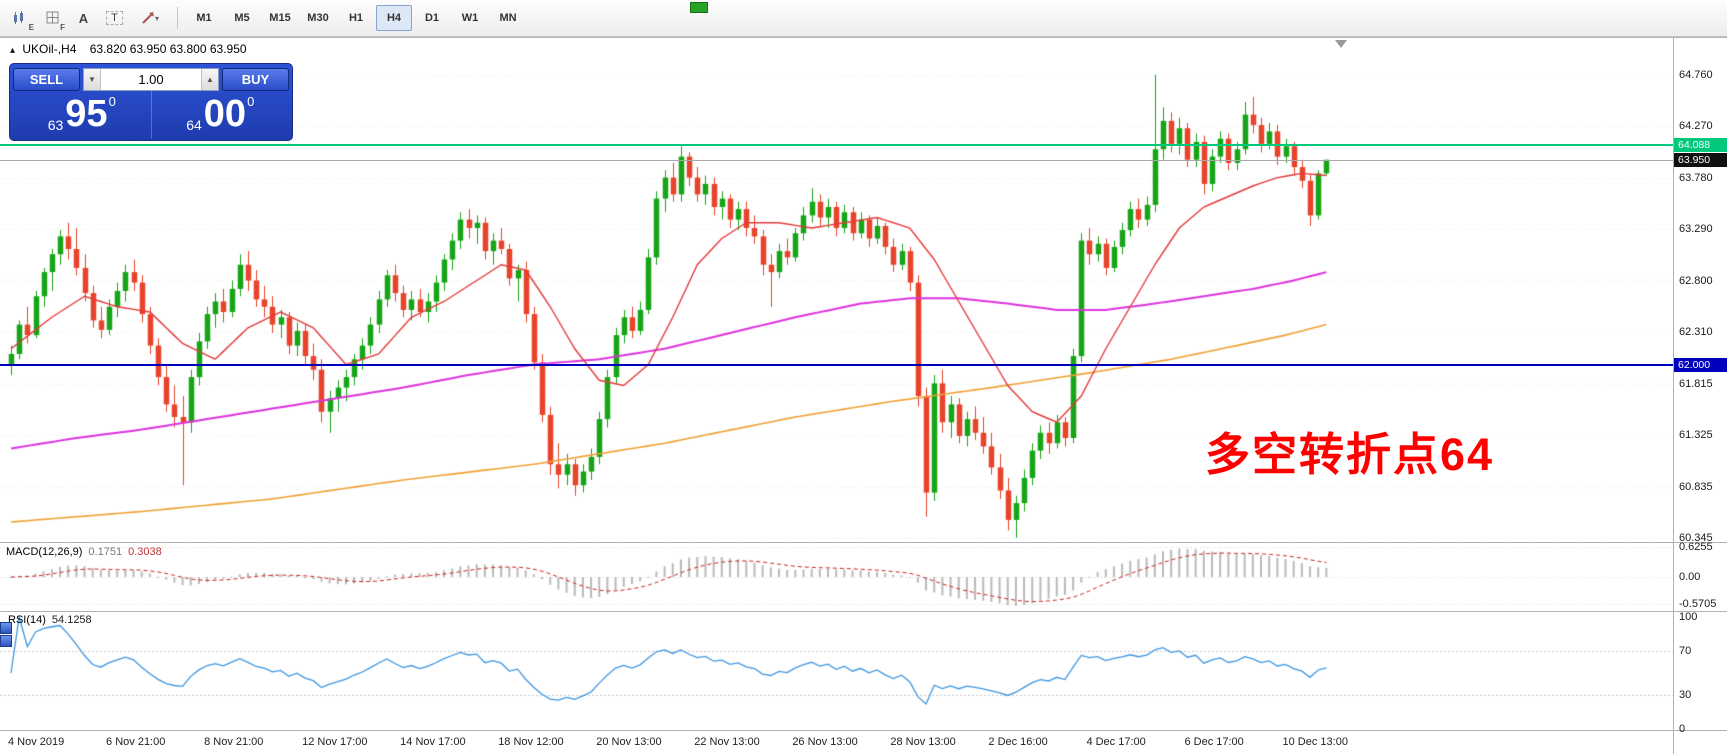 The width and height of the screenshot is (1727, 754). I want to click on time-axis-label: 18 Nov 12:00, so click(531, 742).